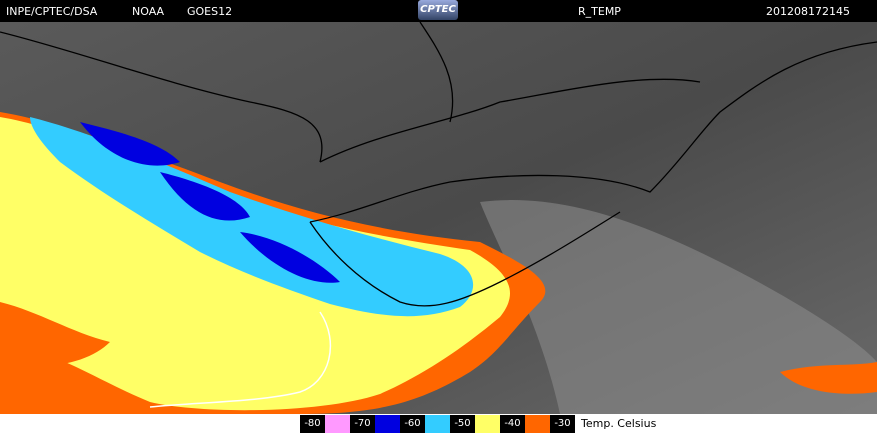 Image resolution: width=877 pixels, height=434 pixels. What do you see at coordinates (462, 424) in the screenshot?
I see `legend-label: -50` at bounding box center [462, 424].